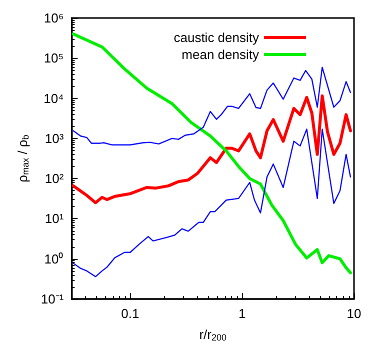 The image size is (374, 355). I want to click on y-axis-title: ρmax / ρb, so click(22, 158).